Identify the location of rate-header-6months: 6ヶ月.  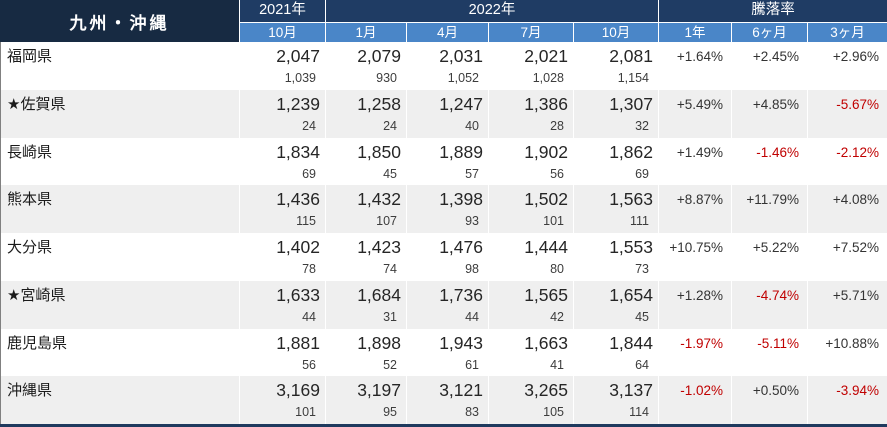
(769, 32).